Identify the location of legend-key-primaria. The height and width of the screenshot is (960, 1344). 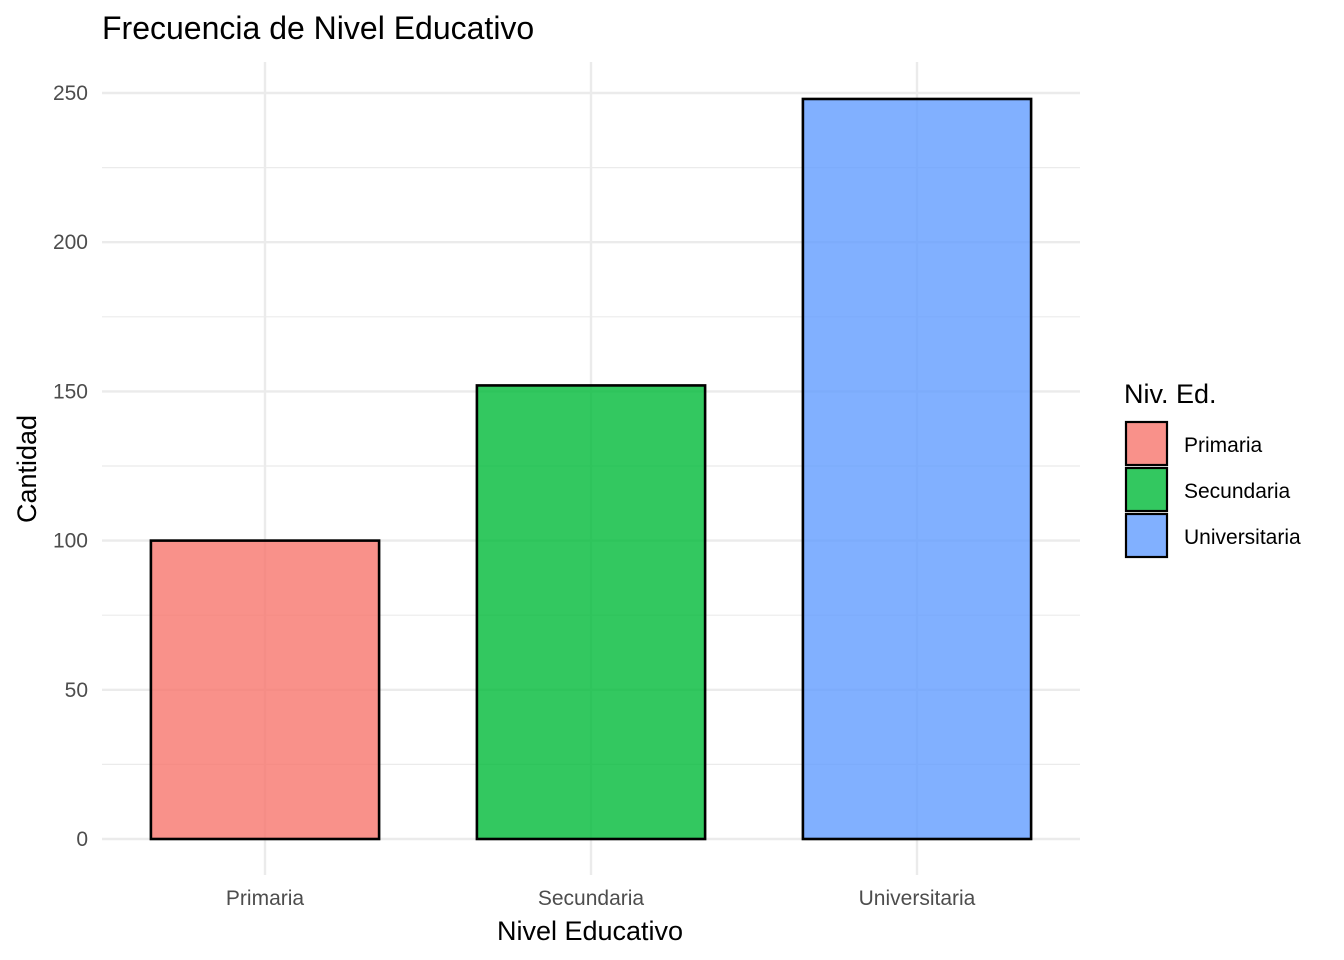
(1146, 443).